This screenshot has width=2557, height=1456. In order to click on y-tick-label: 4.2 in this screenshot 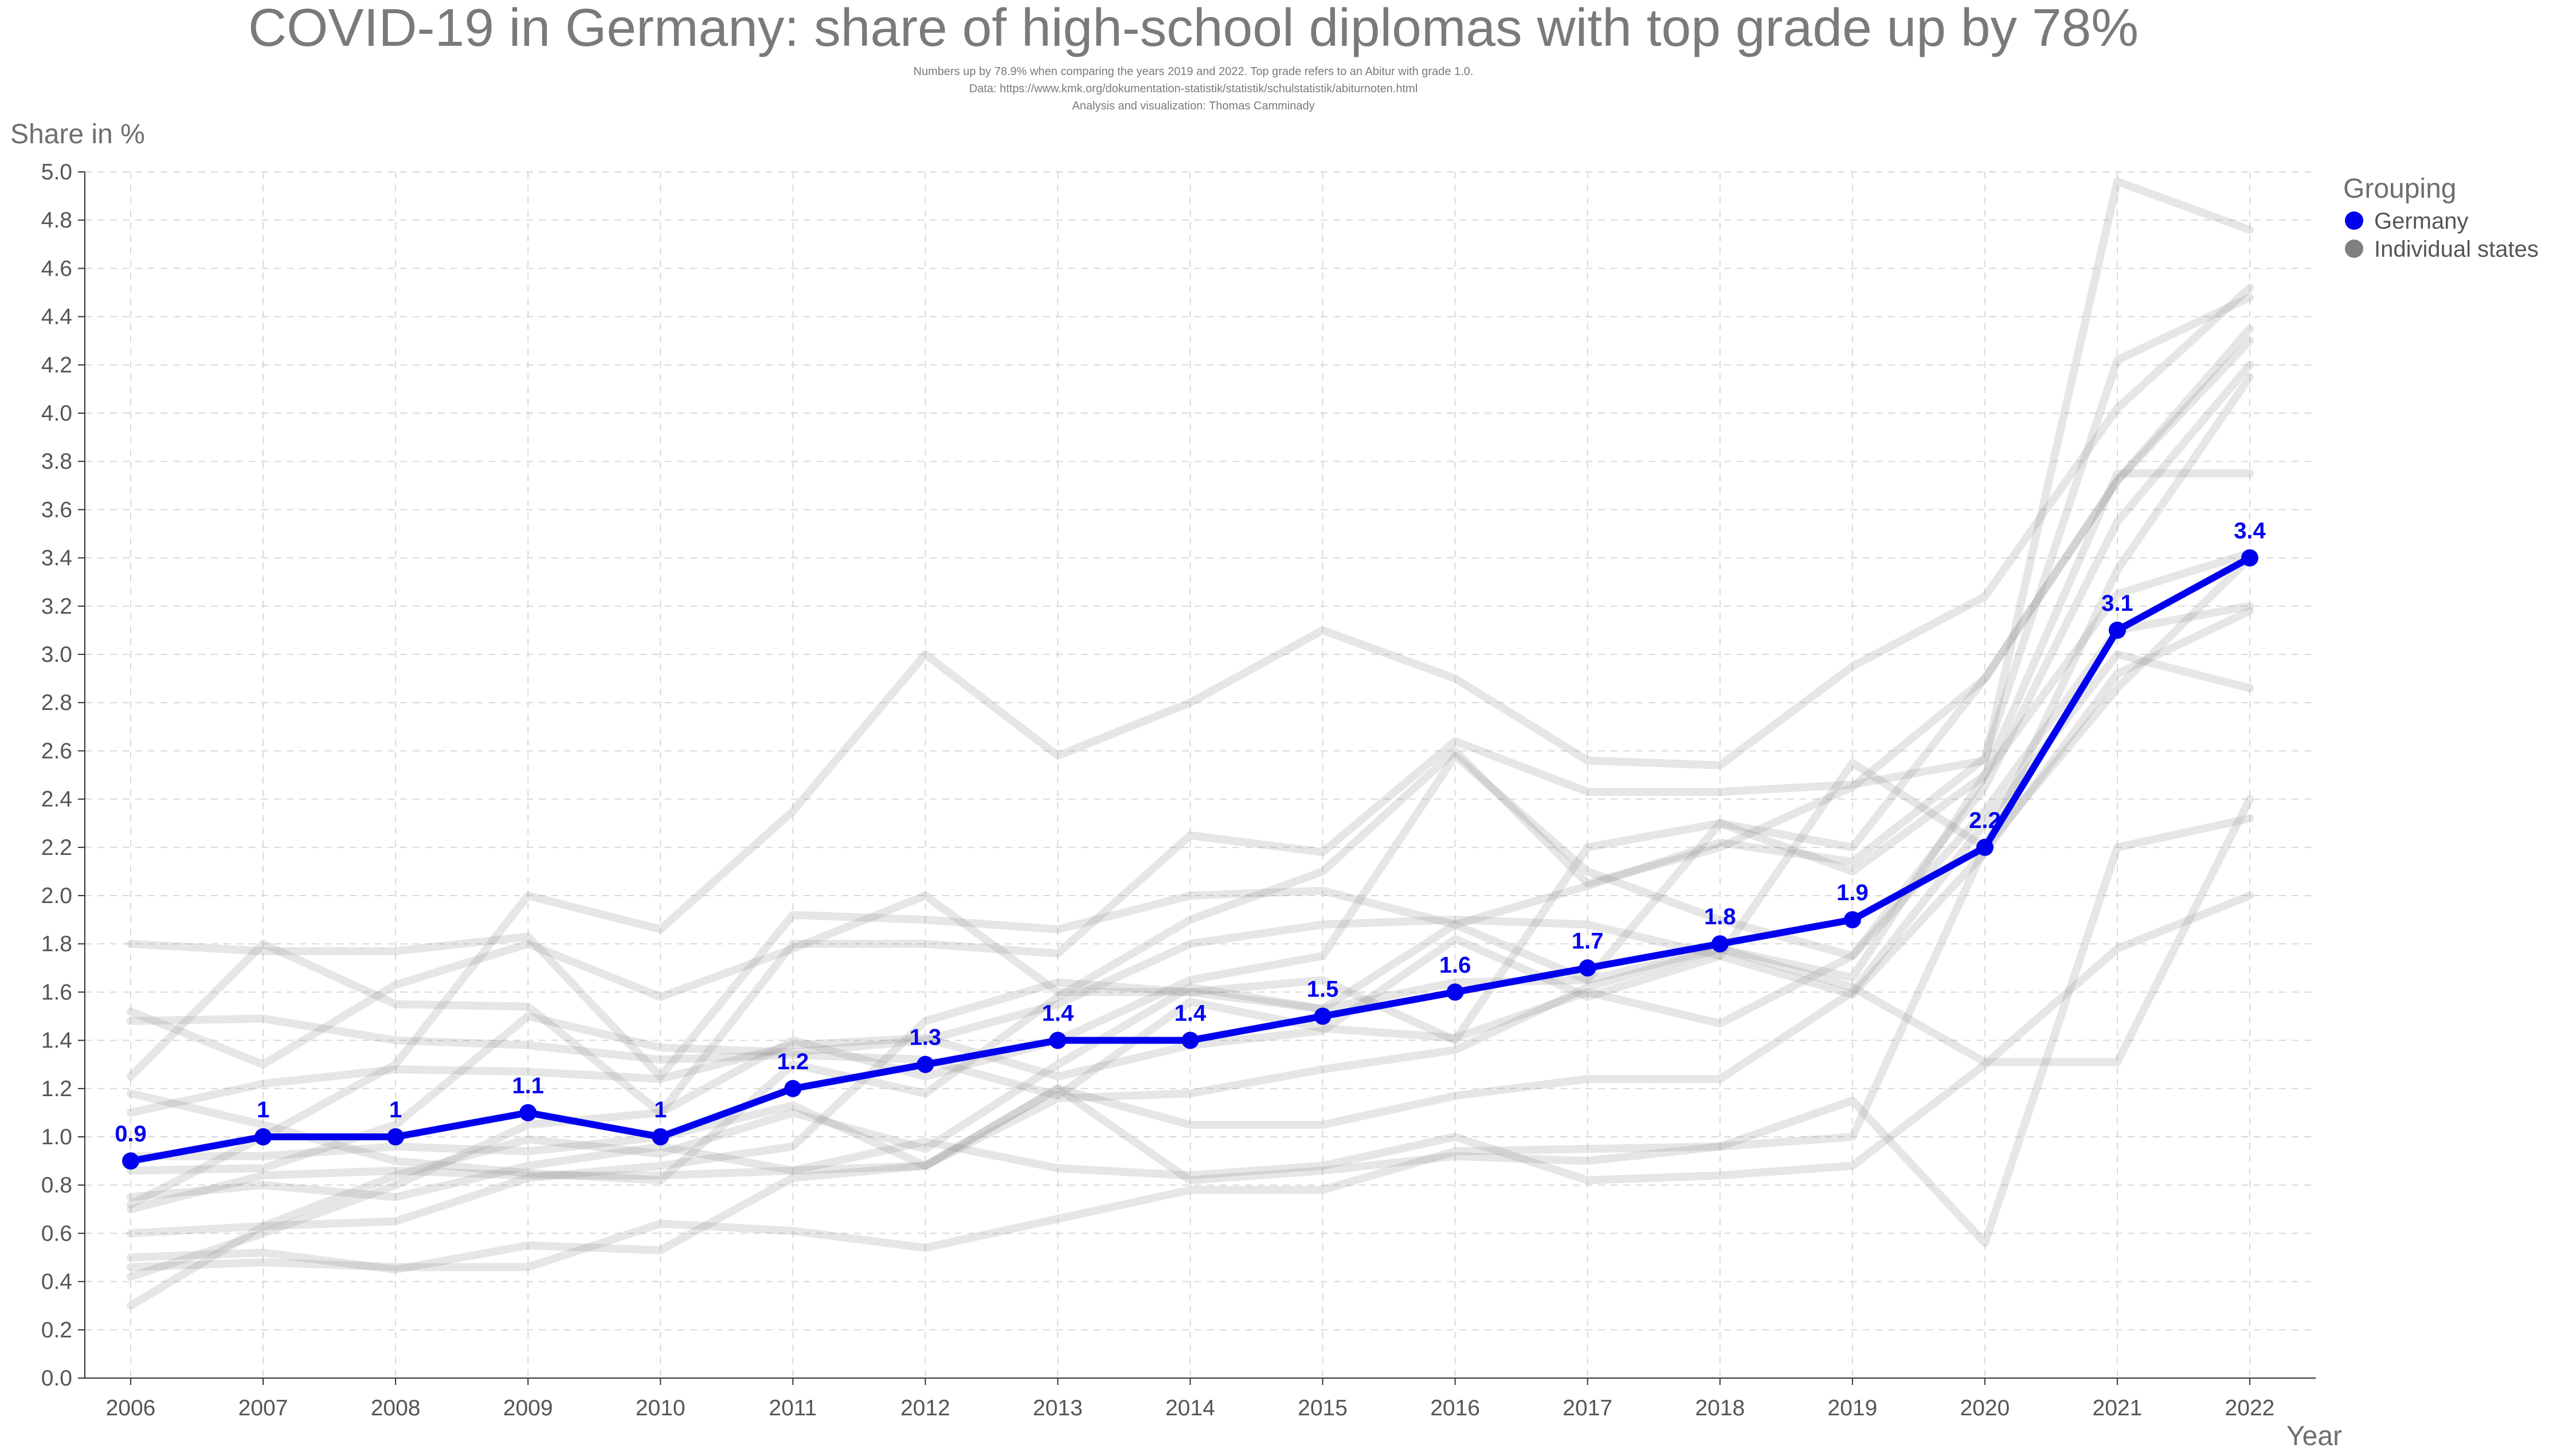, I will do `click(56, 365)`.